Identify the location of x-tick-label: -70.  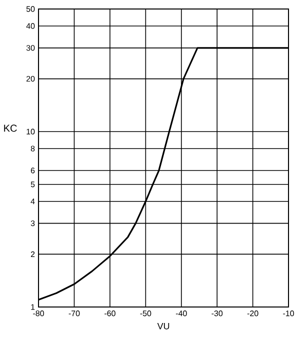
(74, 313).